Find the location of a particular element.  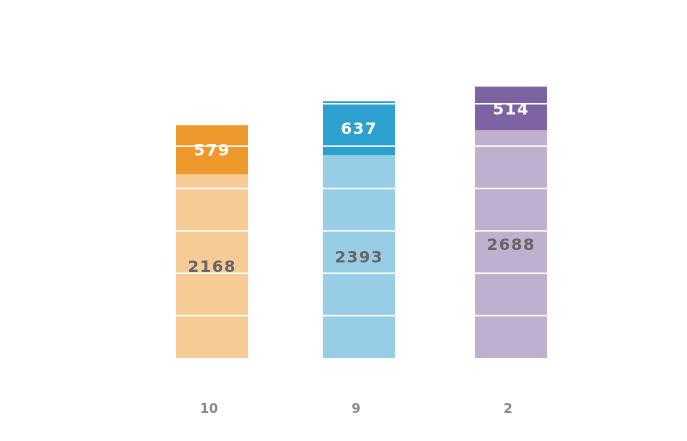

x-tick-label-9: 9 is located at coordinates (355, 409).